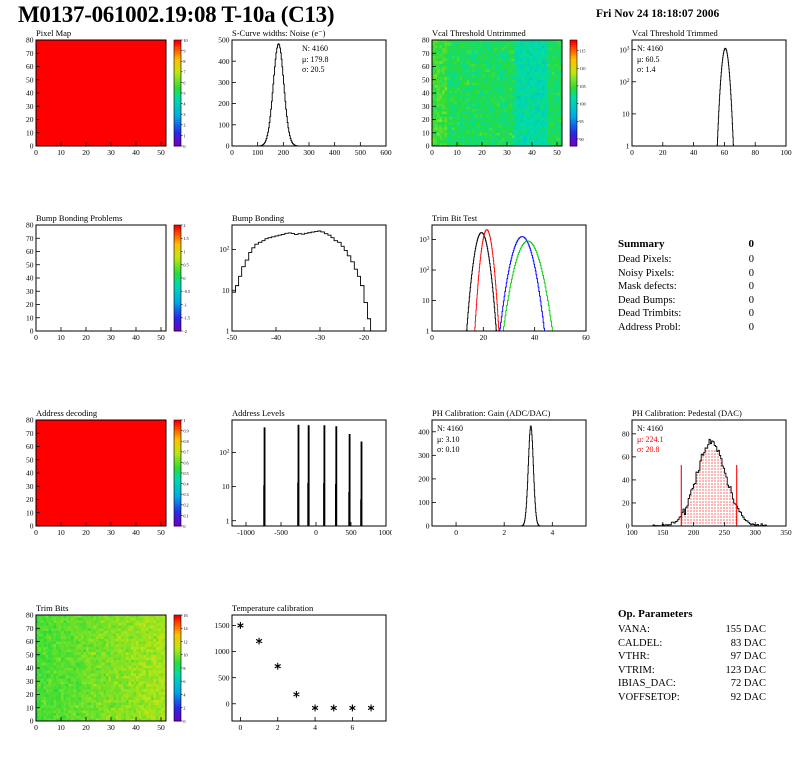  I want to click on y-tick-label: 400, so click(424, 431).